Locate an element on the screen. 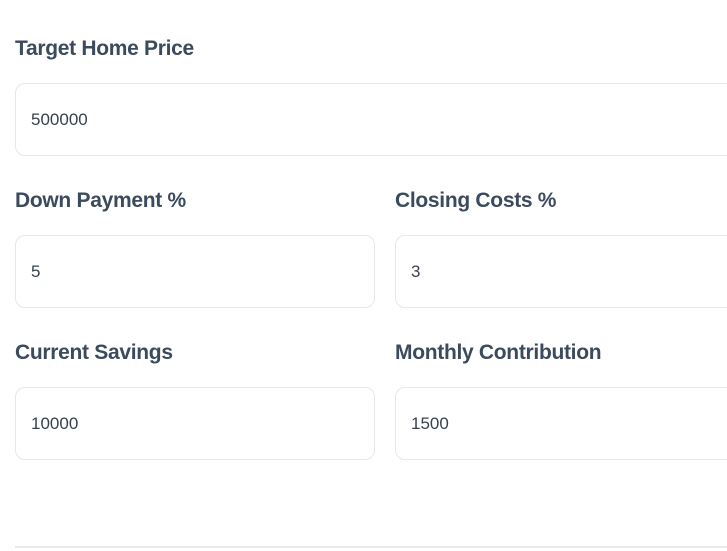 The width and height of the screenshot is (727, 551). field-group-monthly-contribution: Monthly Contribution is located at coordinates (561, 400).